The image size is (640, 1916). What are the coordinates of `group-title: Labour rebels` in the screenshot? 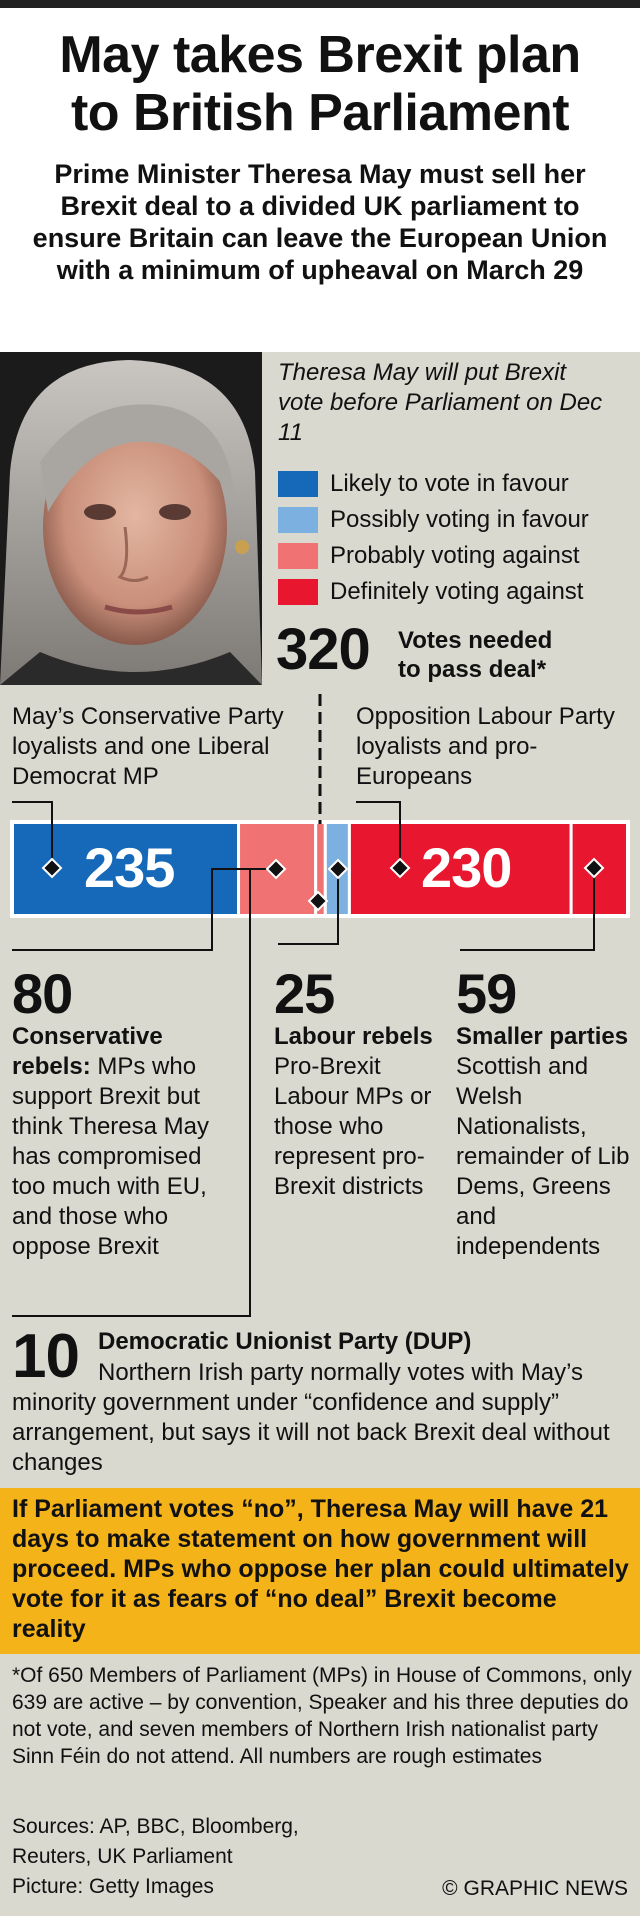 It's located at (353, 1036).